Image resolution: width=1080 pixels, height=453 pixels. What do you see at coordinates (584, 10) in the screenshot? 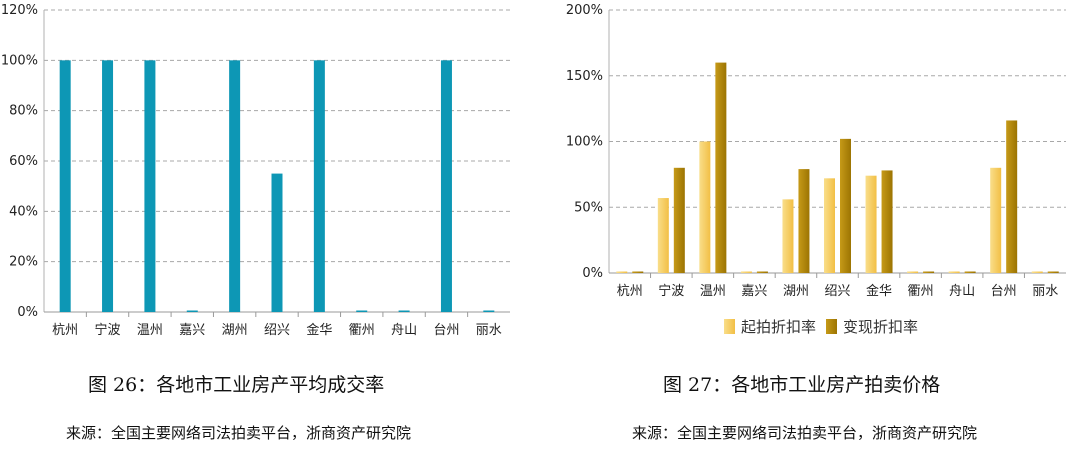
I see `y-tick-label: 200%` at bounding box center [584, 10].